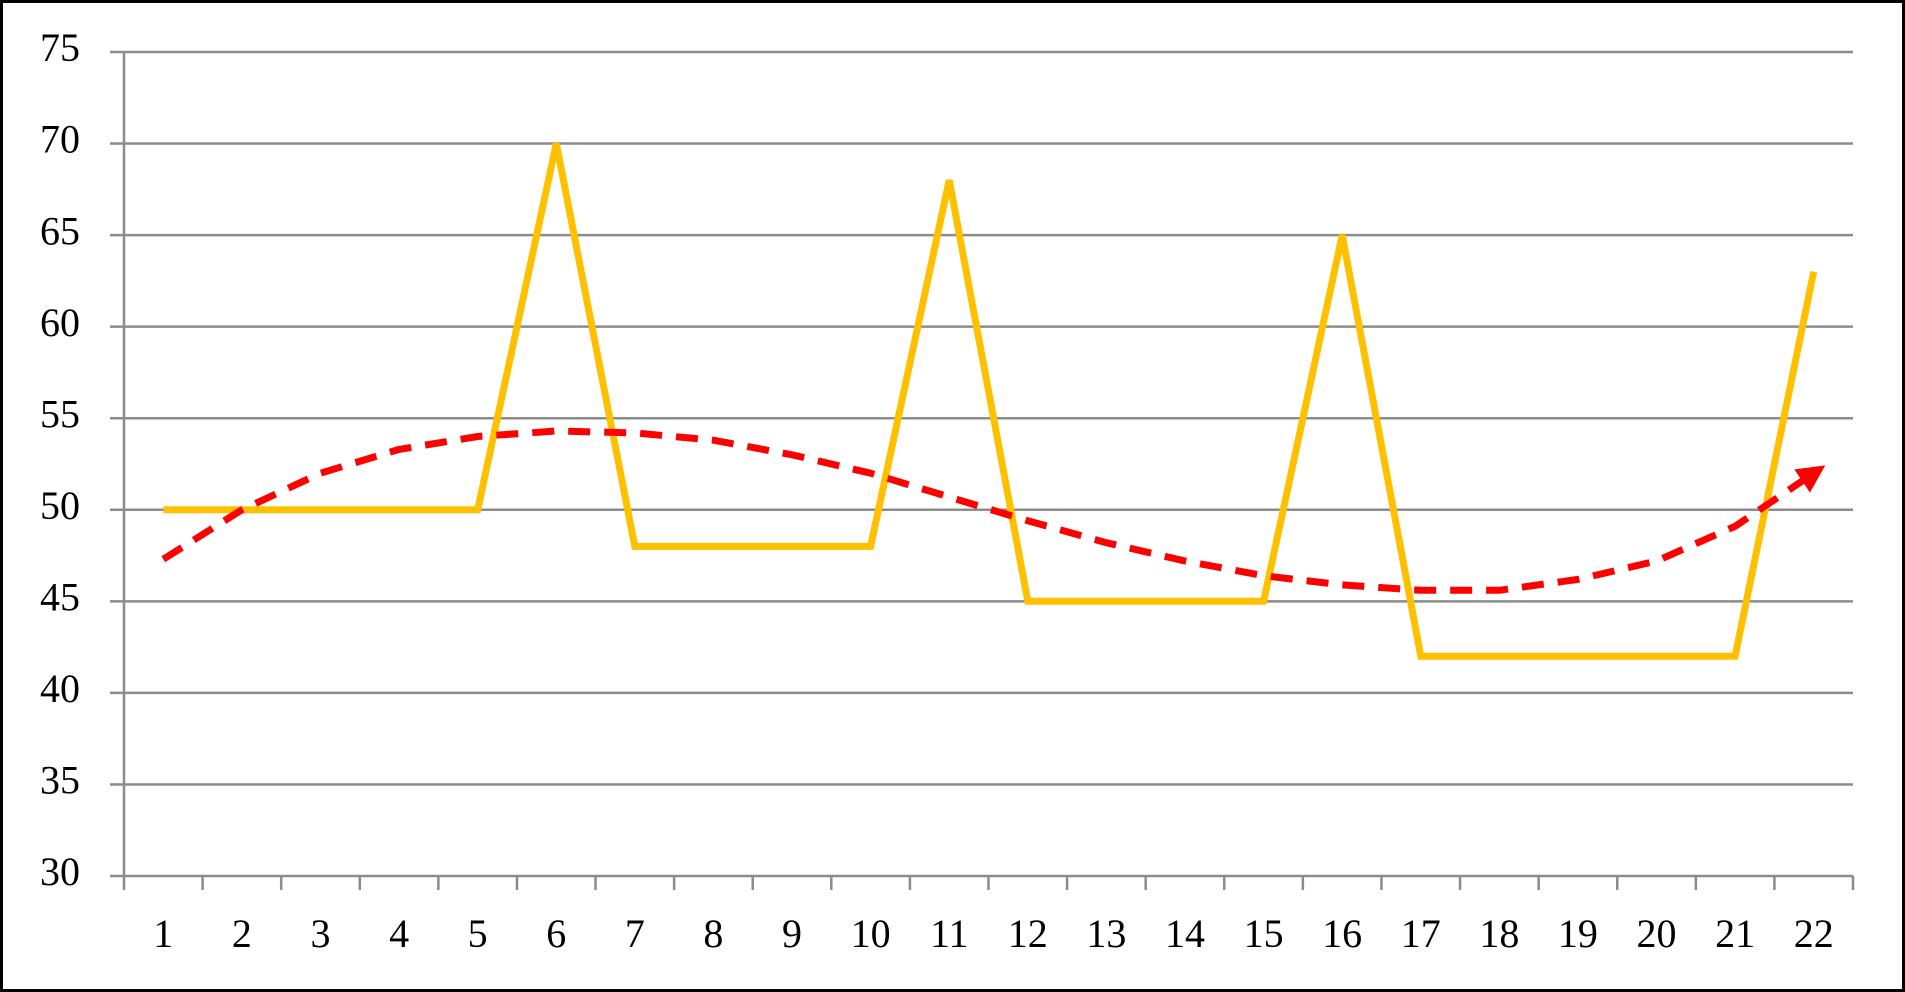 The width and height of the screenshot is (1905, 992). What do you see at coordinates (163, 933) in the screenshot?
I see `x-tick-label: 1` at bounding box center [163, 933].